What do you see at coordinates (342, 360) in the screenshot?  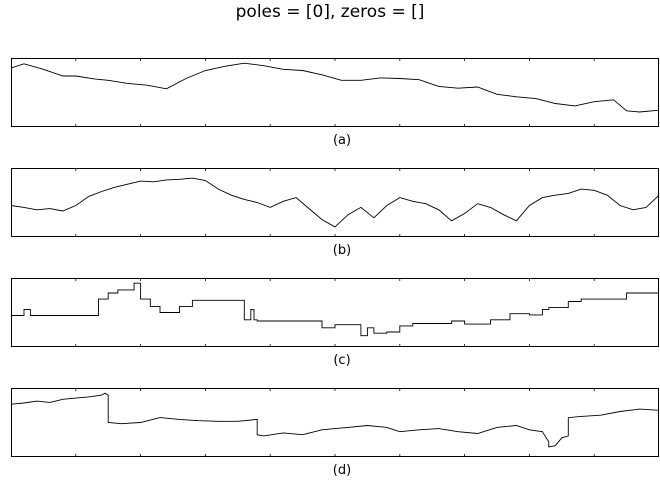 I see `subplot-c-label: (c)` at bounding box center [342, 360].